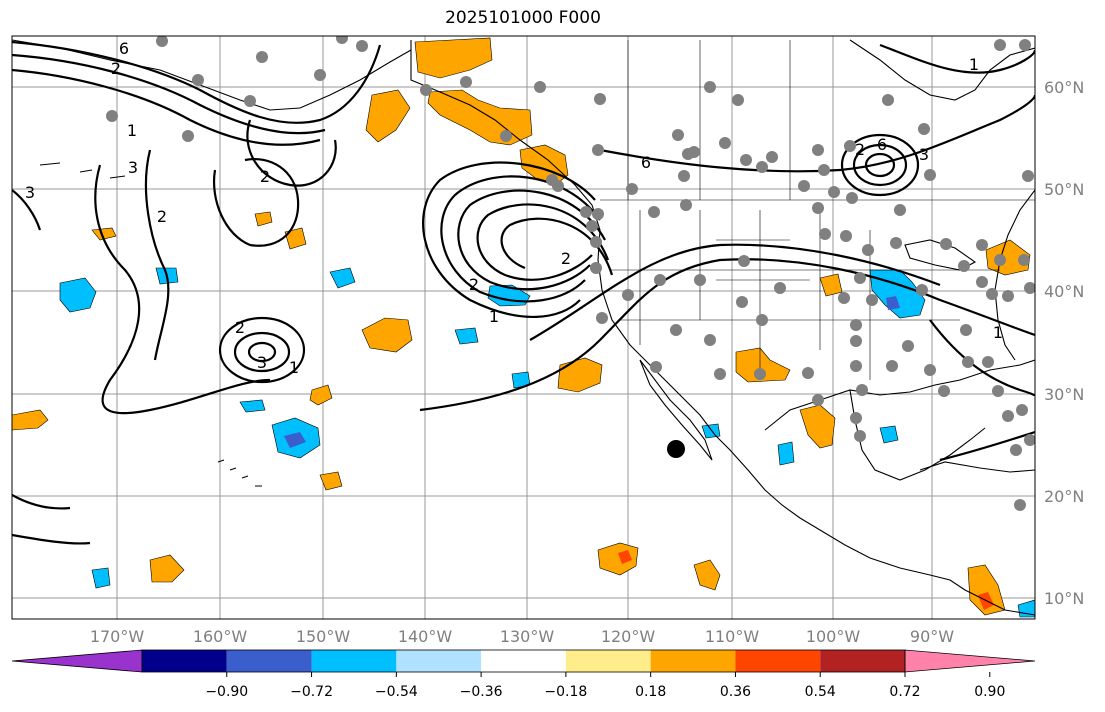  What do you see at coordinates (1064, 343) in the screenshot?
I see `latitude-labels: 60°N 50°N 40°N 30°N 20°N 10°N` at bounding box center [1064, 343].